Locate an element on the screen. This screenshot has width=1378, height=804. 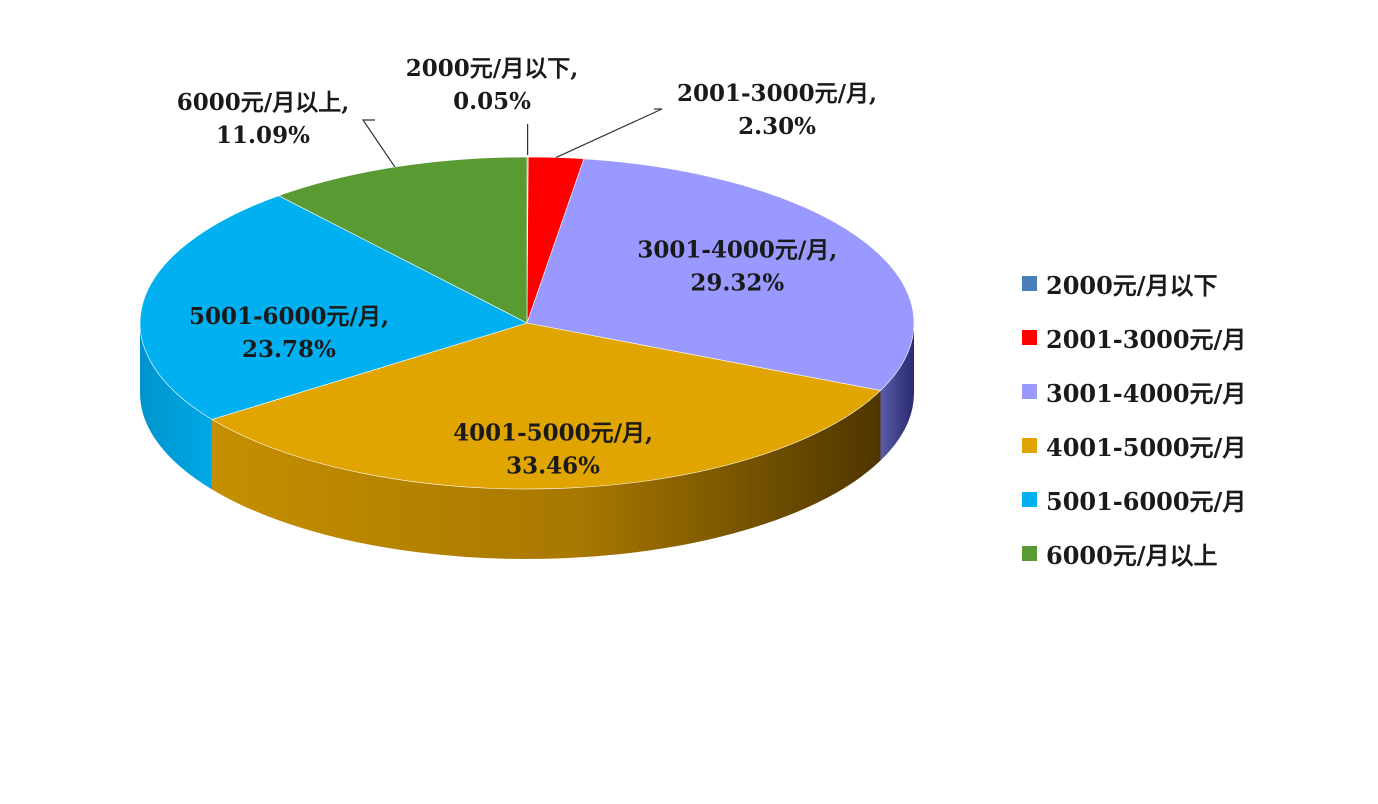
leader-lines is located at coordinates (512, 138).